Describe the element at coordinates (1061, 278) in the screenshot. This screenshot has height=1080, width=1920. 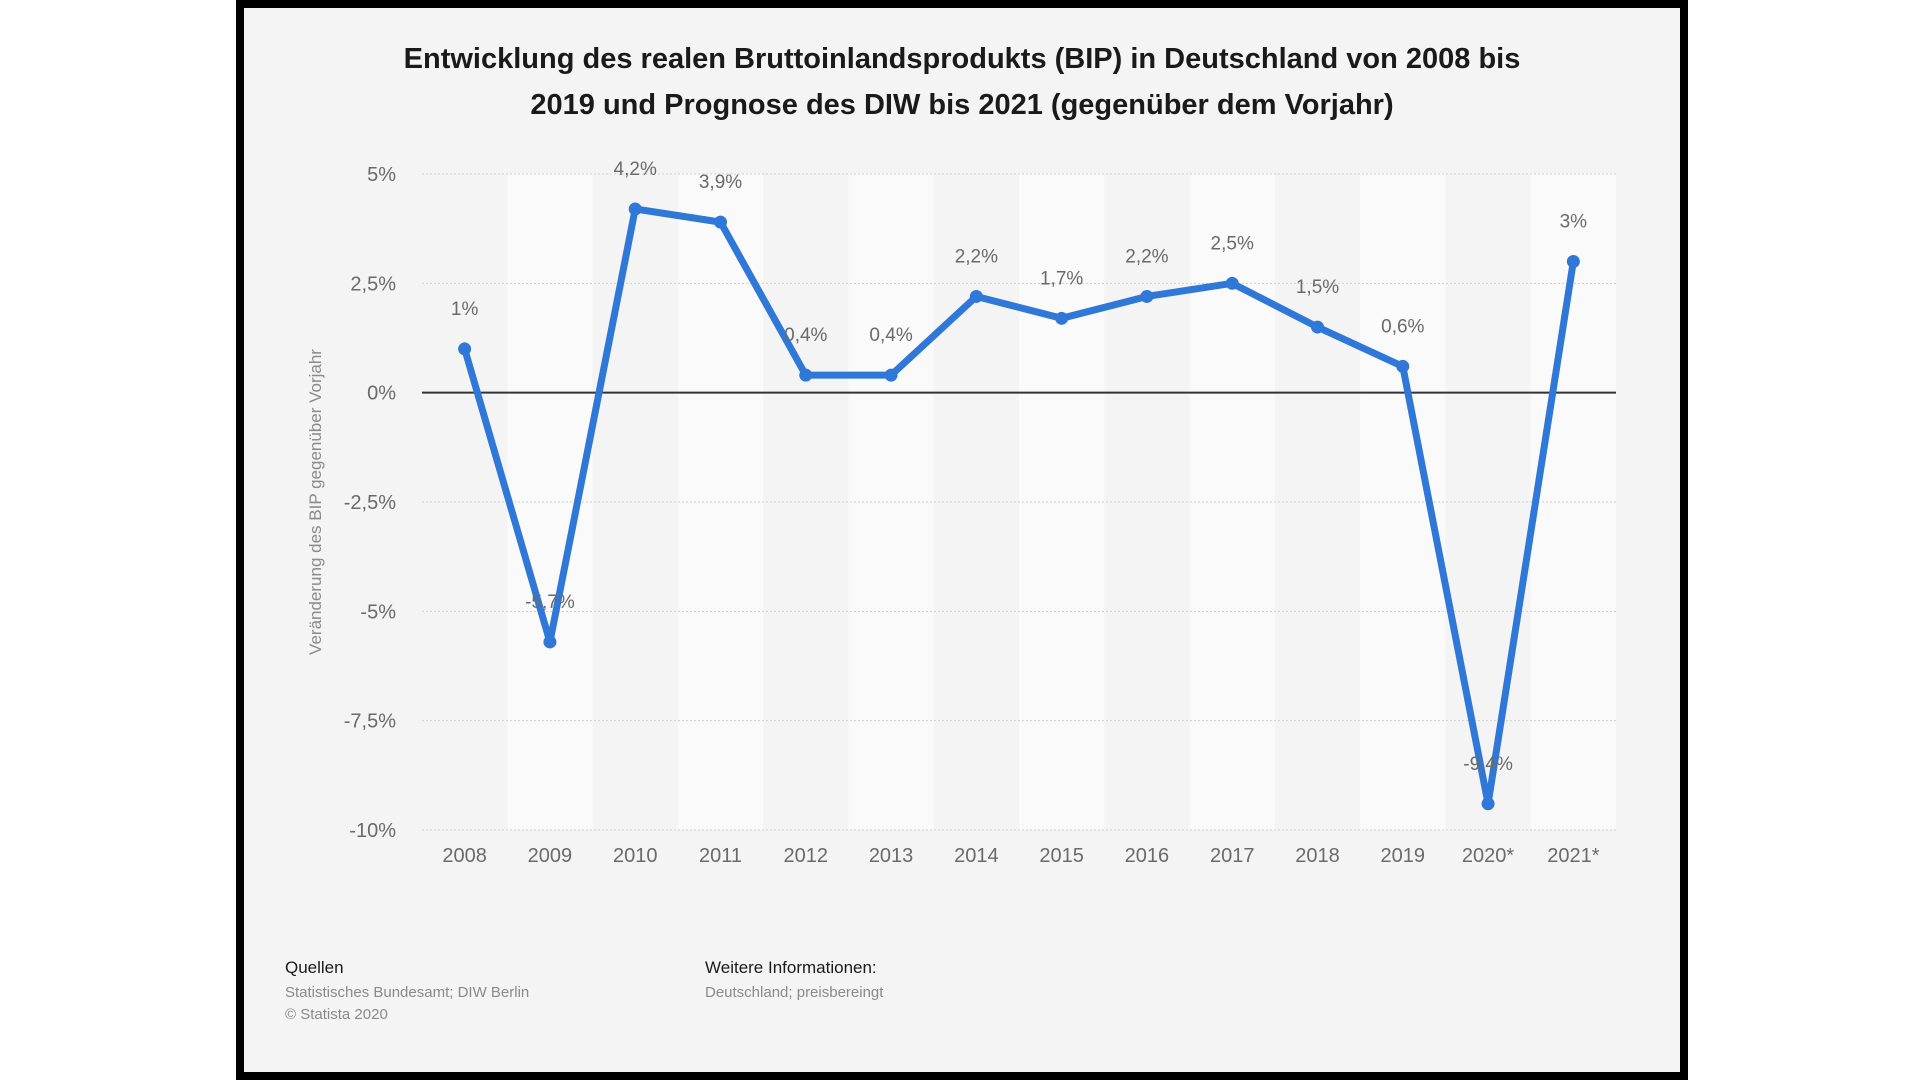
I see `data-label: 1,7%` at that location.